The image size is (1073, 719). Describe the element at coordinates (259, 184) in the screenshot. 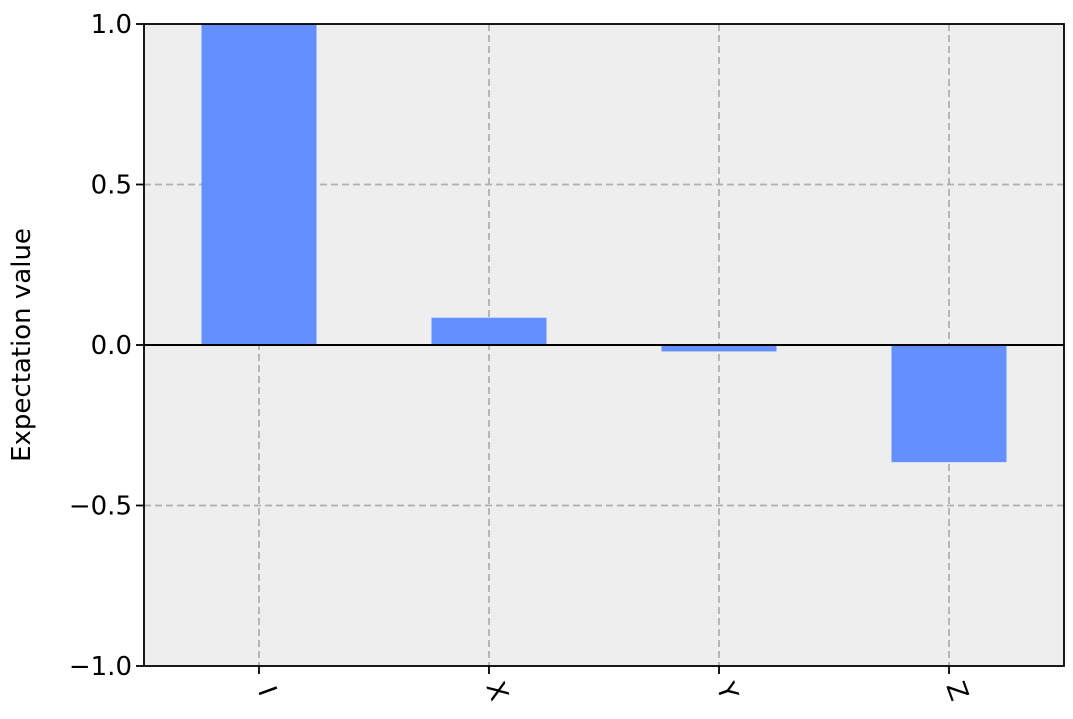

I see `bar-i` at that location.